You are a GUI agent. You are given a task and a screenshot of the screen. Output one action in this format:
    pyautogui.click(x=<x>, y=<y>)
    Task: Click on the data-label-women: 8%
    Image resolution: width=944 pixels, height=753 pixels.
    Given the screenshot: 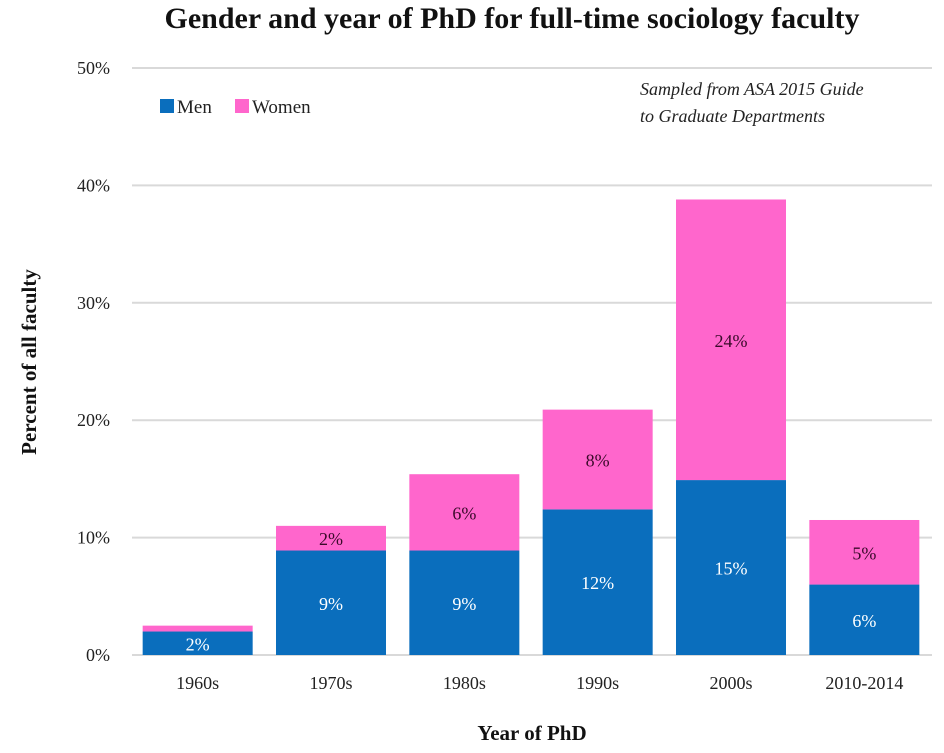 What is the action you would take?
    pyautogui.click(x=598, y=461)
    